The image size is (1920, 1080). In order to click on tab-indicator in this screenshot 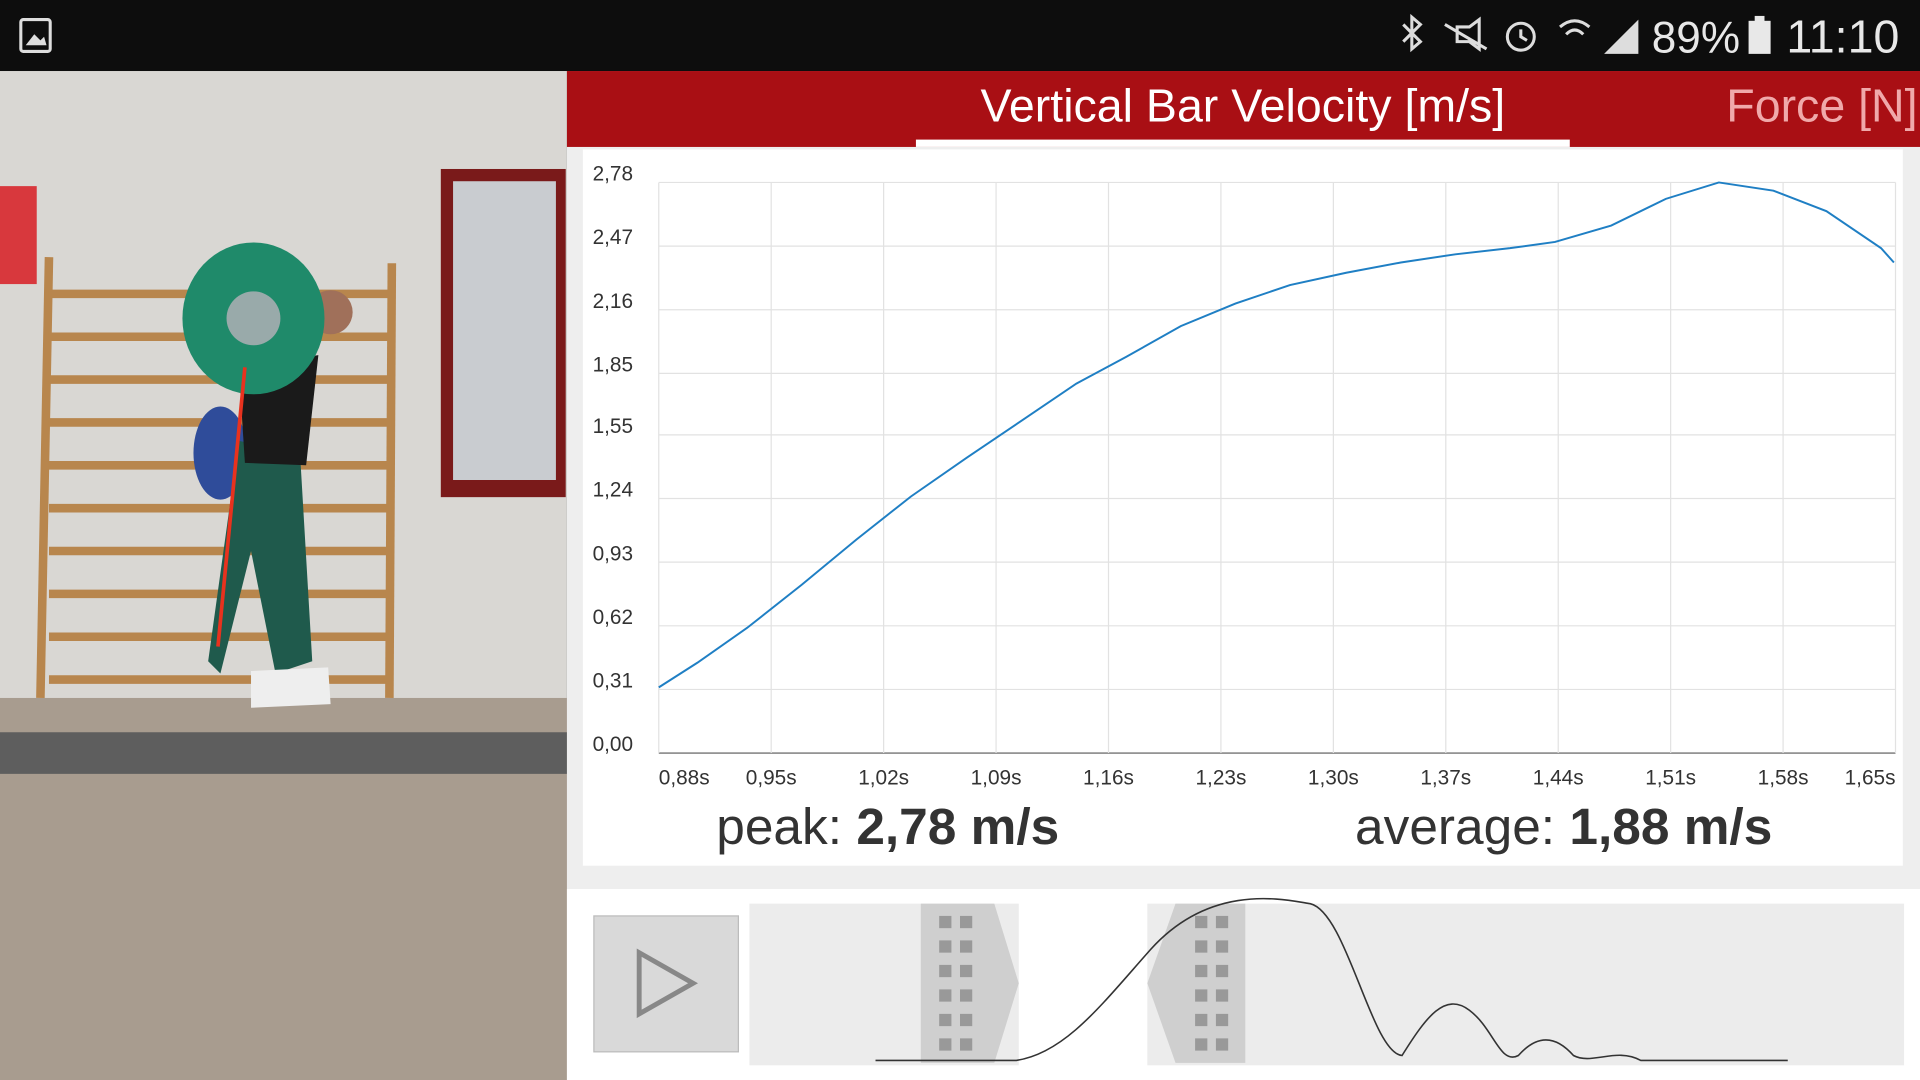, I will do `click(1242, 143)`.